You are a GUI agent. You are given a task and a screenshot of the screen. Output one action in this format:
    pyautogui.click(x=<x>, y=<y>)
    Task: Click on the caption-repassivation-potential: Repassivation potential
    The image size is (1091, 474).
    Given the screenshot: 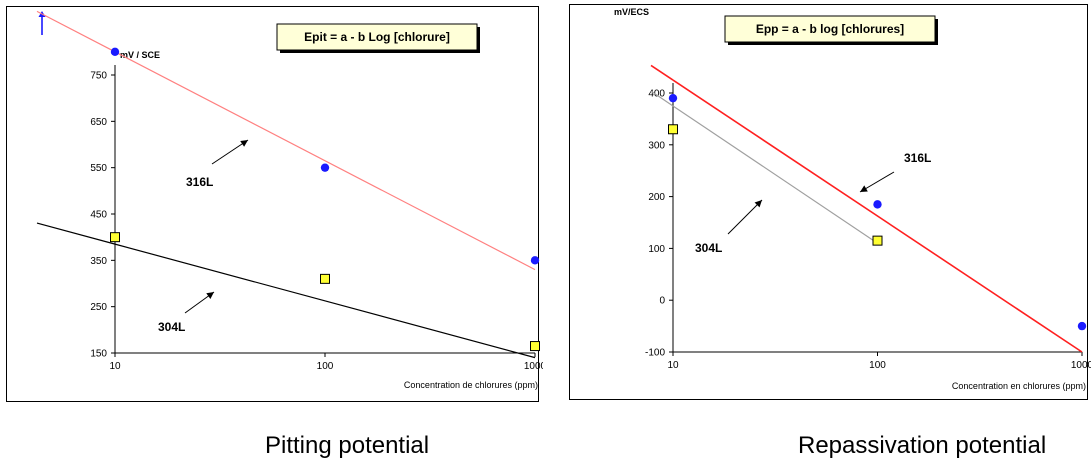 What is the action you would take?
    pyautogui.click(x=922, y=445)
    